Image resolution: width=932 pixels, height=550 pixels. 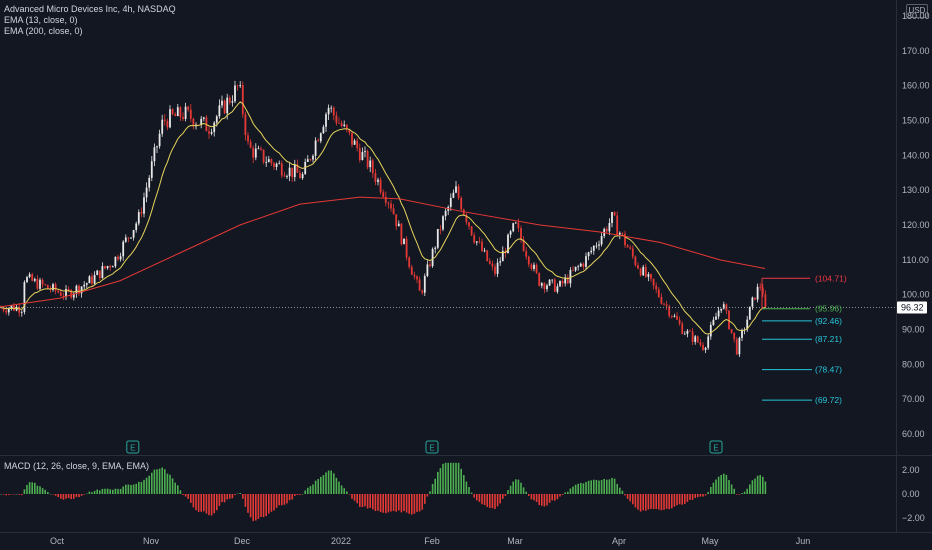 What do you see at coordinates (828, 370) in the screenshot?
I see `level-label: (78.47)` at bounding box center [828, 370].